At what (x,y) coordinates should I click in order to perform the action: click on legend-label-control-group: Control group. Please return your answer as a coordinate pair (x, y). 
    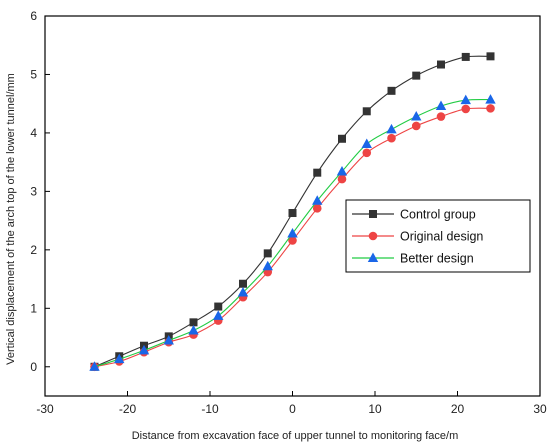
    Looking at the image, I should click on (438, 215).